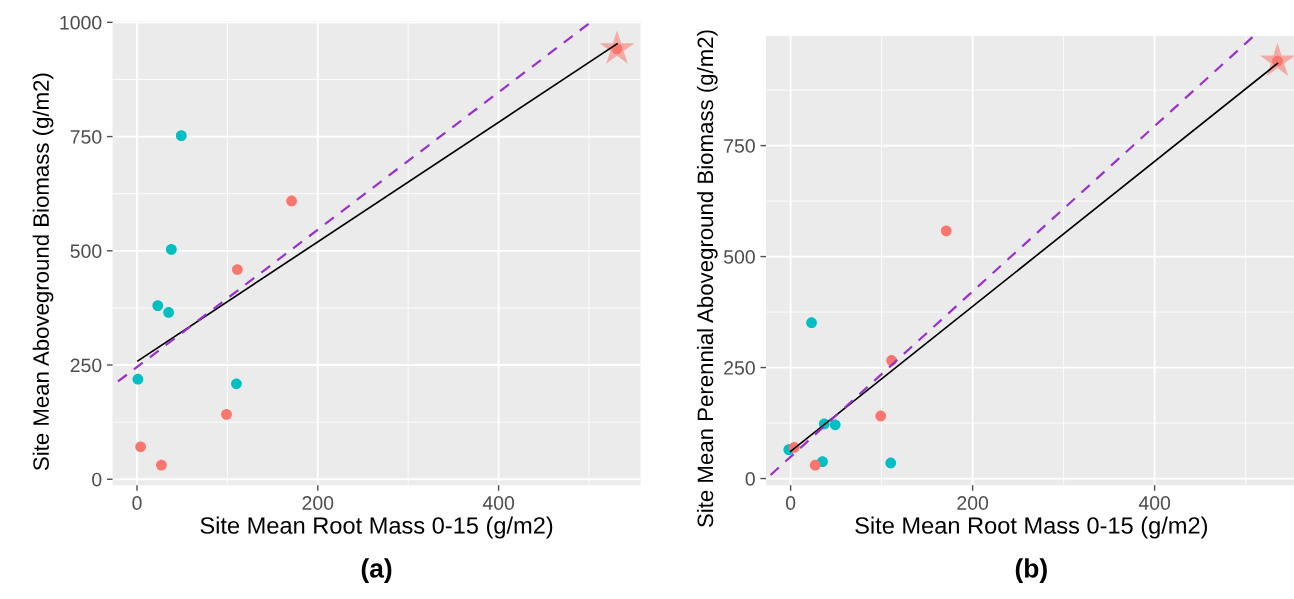 This screenshot has height=599, width=1294. Describe the element at coordinates (707, 279) in the screenshot. I see `y-axis-title: Site Mean Perennial Aboveground Biomass (g/m2)` at that location.